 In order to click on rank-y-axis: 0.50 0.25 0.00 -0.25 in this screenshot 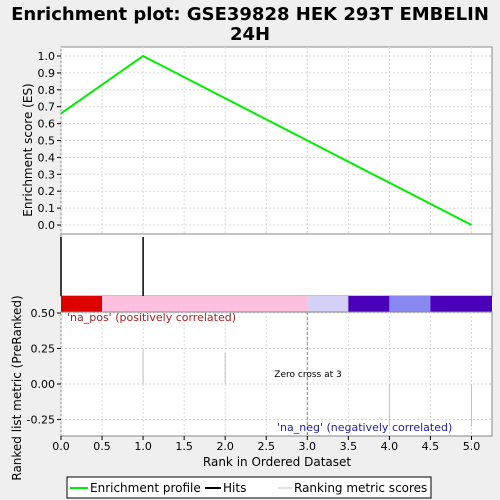, I will do `click(44, 367)`.